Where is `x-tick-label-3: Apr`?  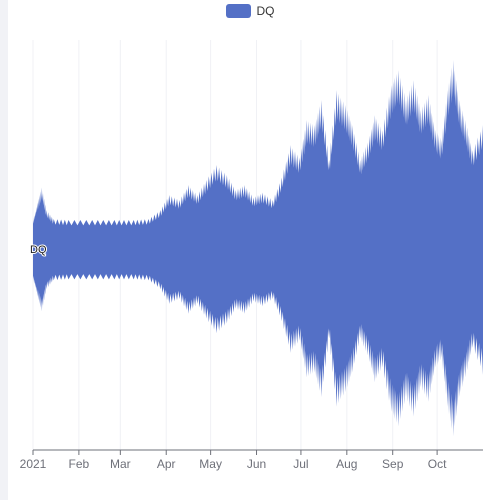 x-tick-label-3: Apr is located at coordinates (166, 464).